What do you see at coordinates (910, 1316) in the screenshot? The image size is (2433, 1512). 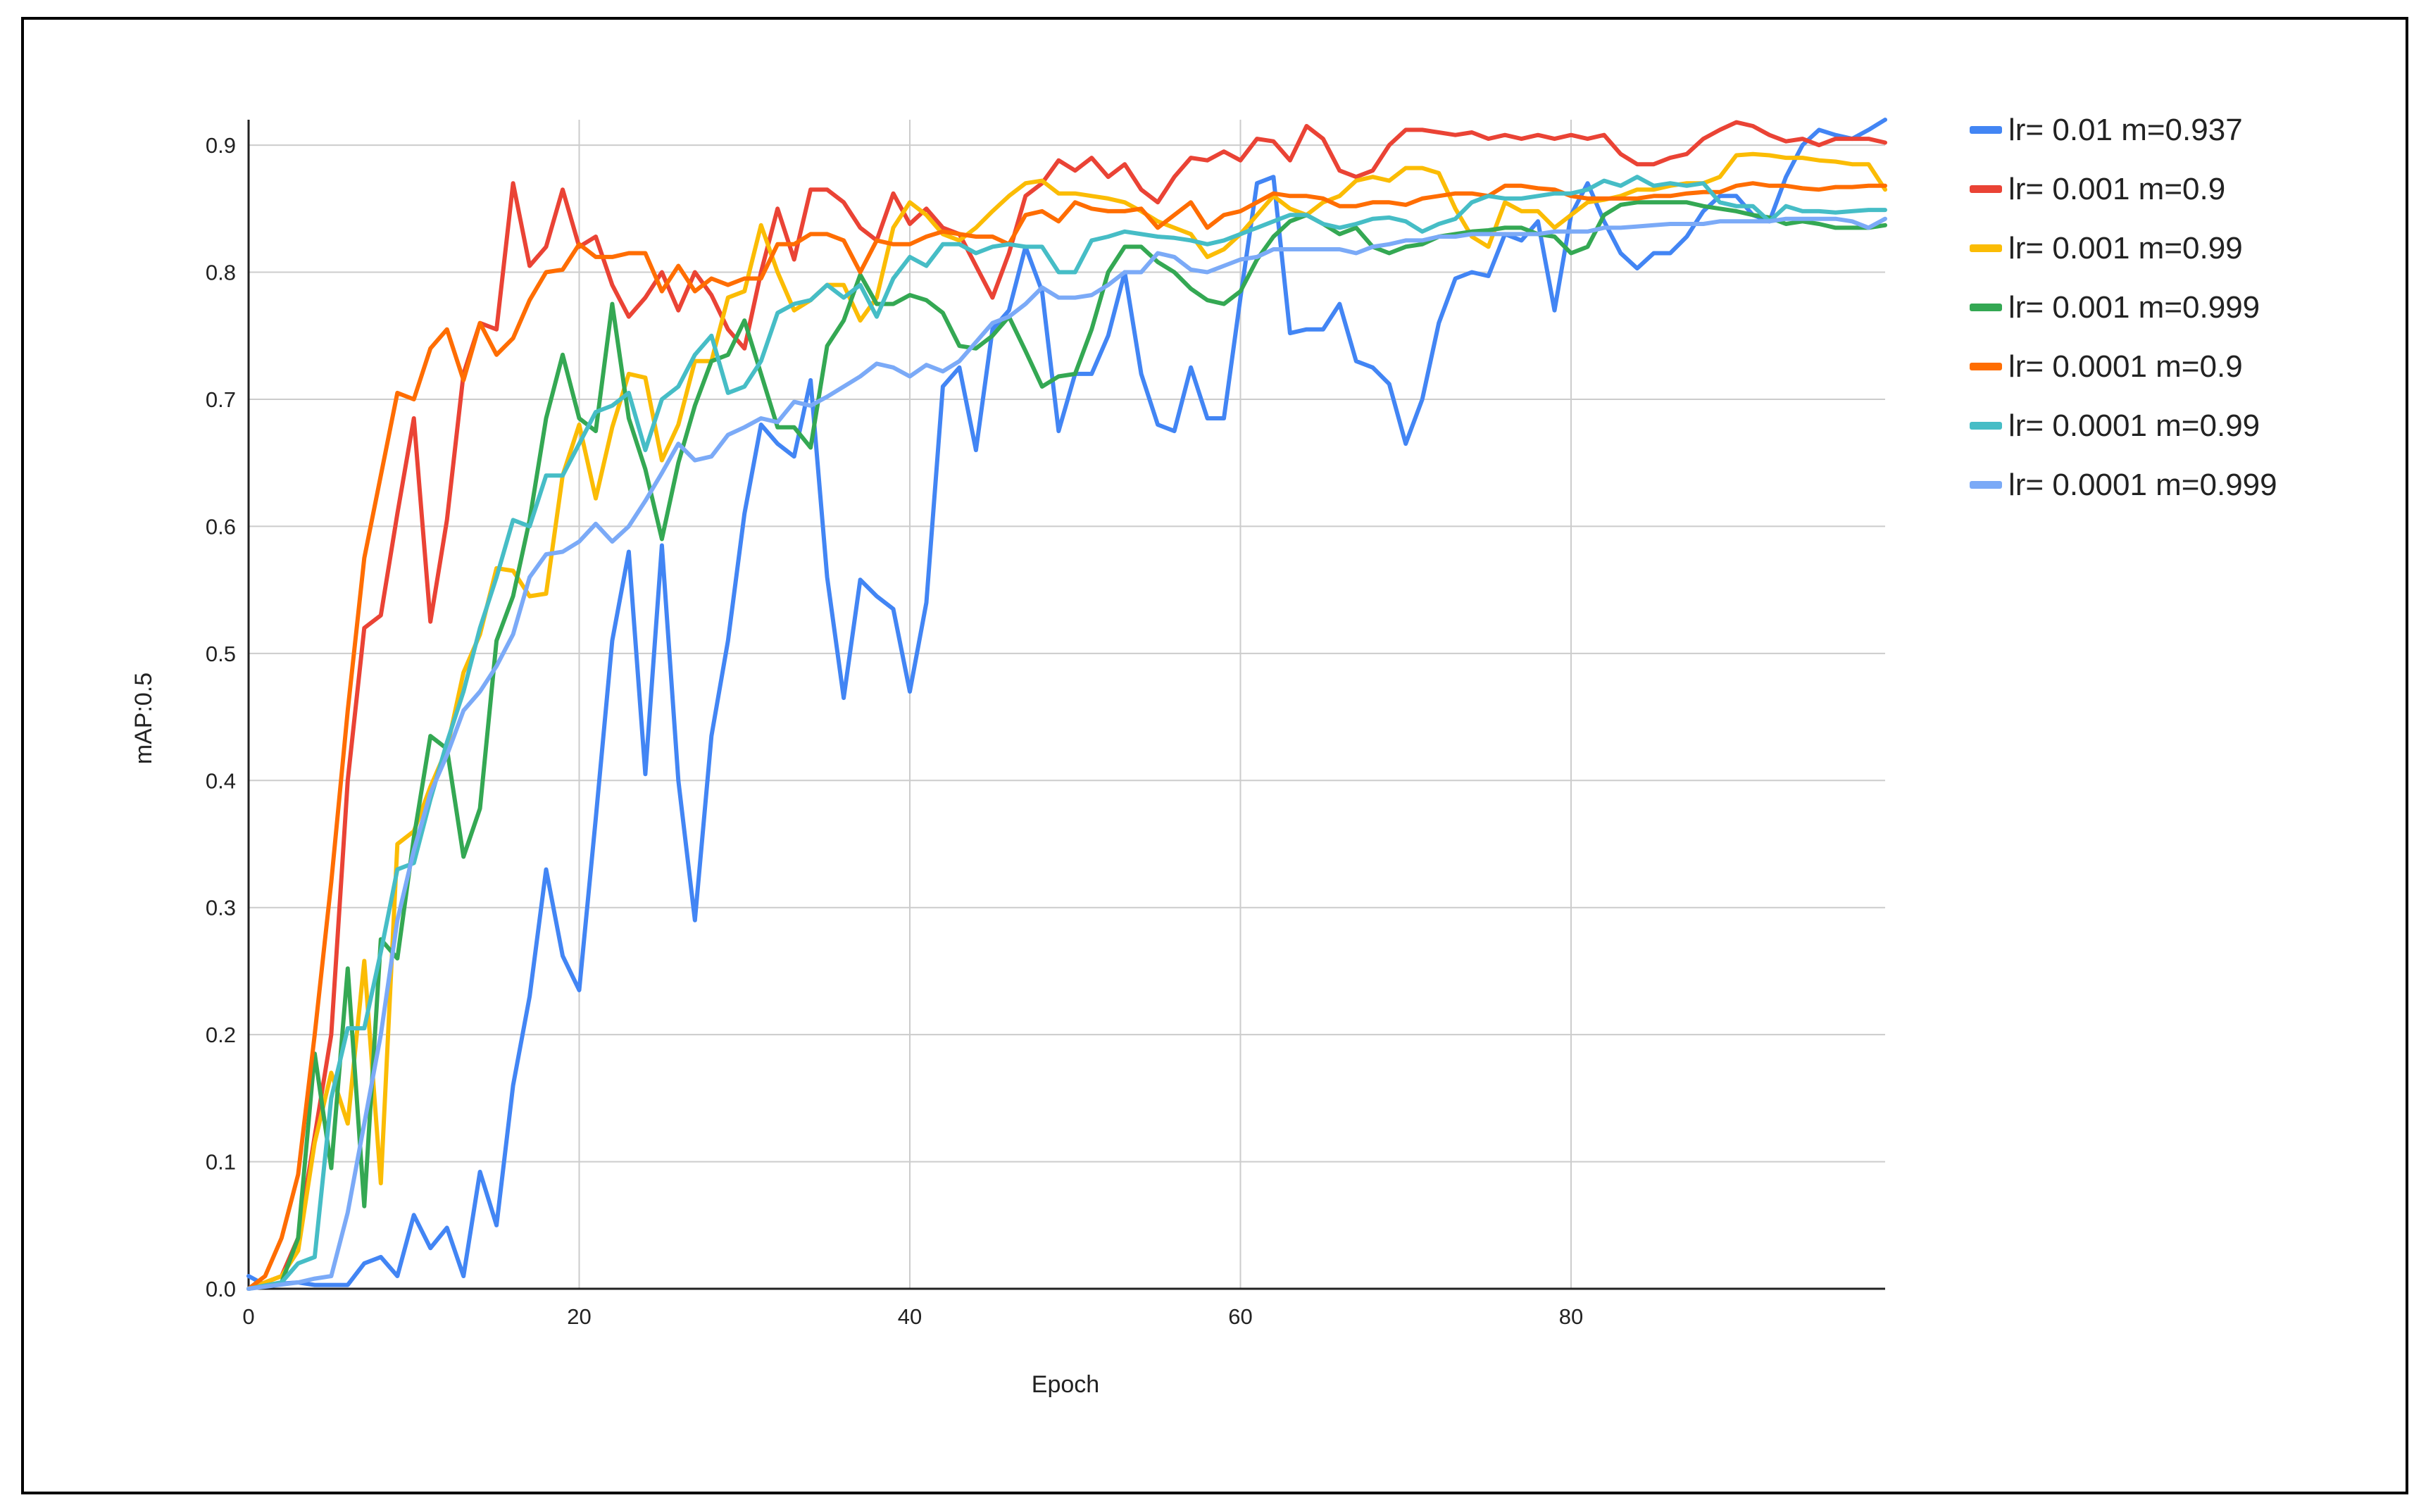 I see `x-tick-label: 40` at bounding box center [910, 1316].